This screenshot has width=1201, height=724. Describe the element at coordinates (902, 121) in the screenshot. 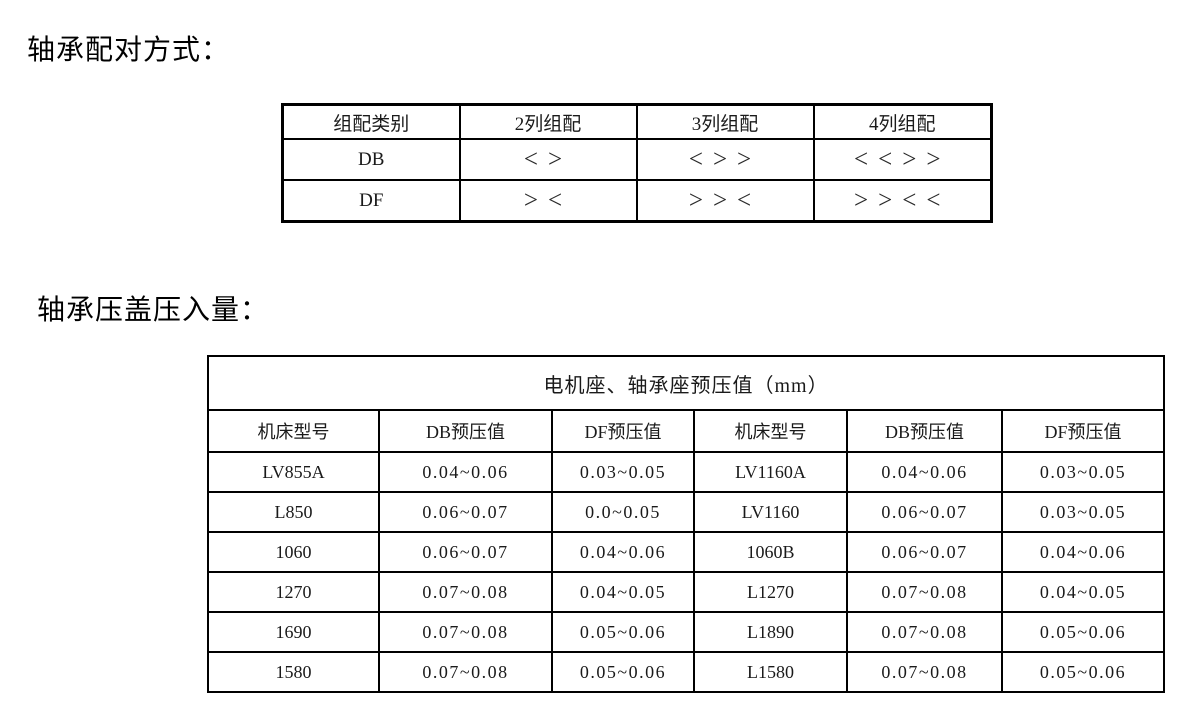

I see `pairing-header-4col: 4列组配` at that location.